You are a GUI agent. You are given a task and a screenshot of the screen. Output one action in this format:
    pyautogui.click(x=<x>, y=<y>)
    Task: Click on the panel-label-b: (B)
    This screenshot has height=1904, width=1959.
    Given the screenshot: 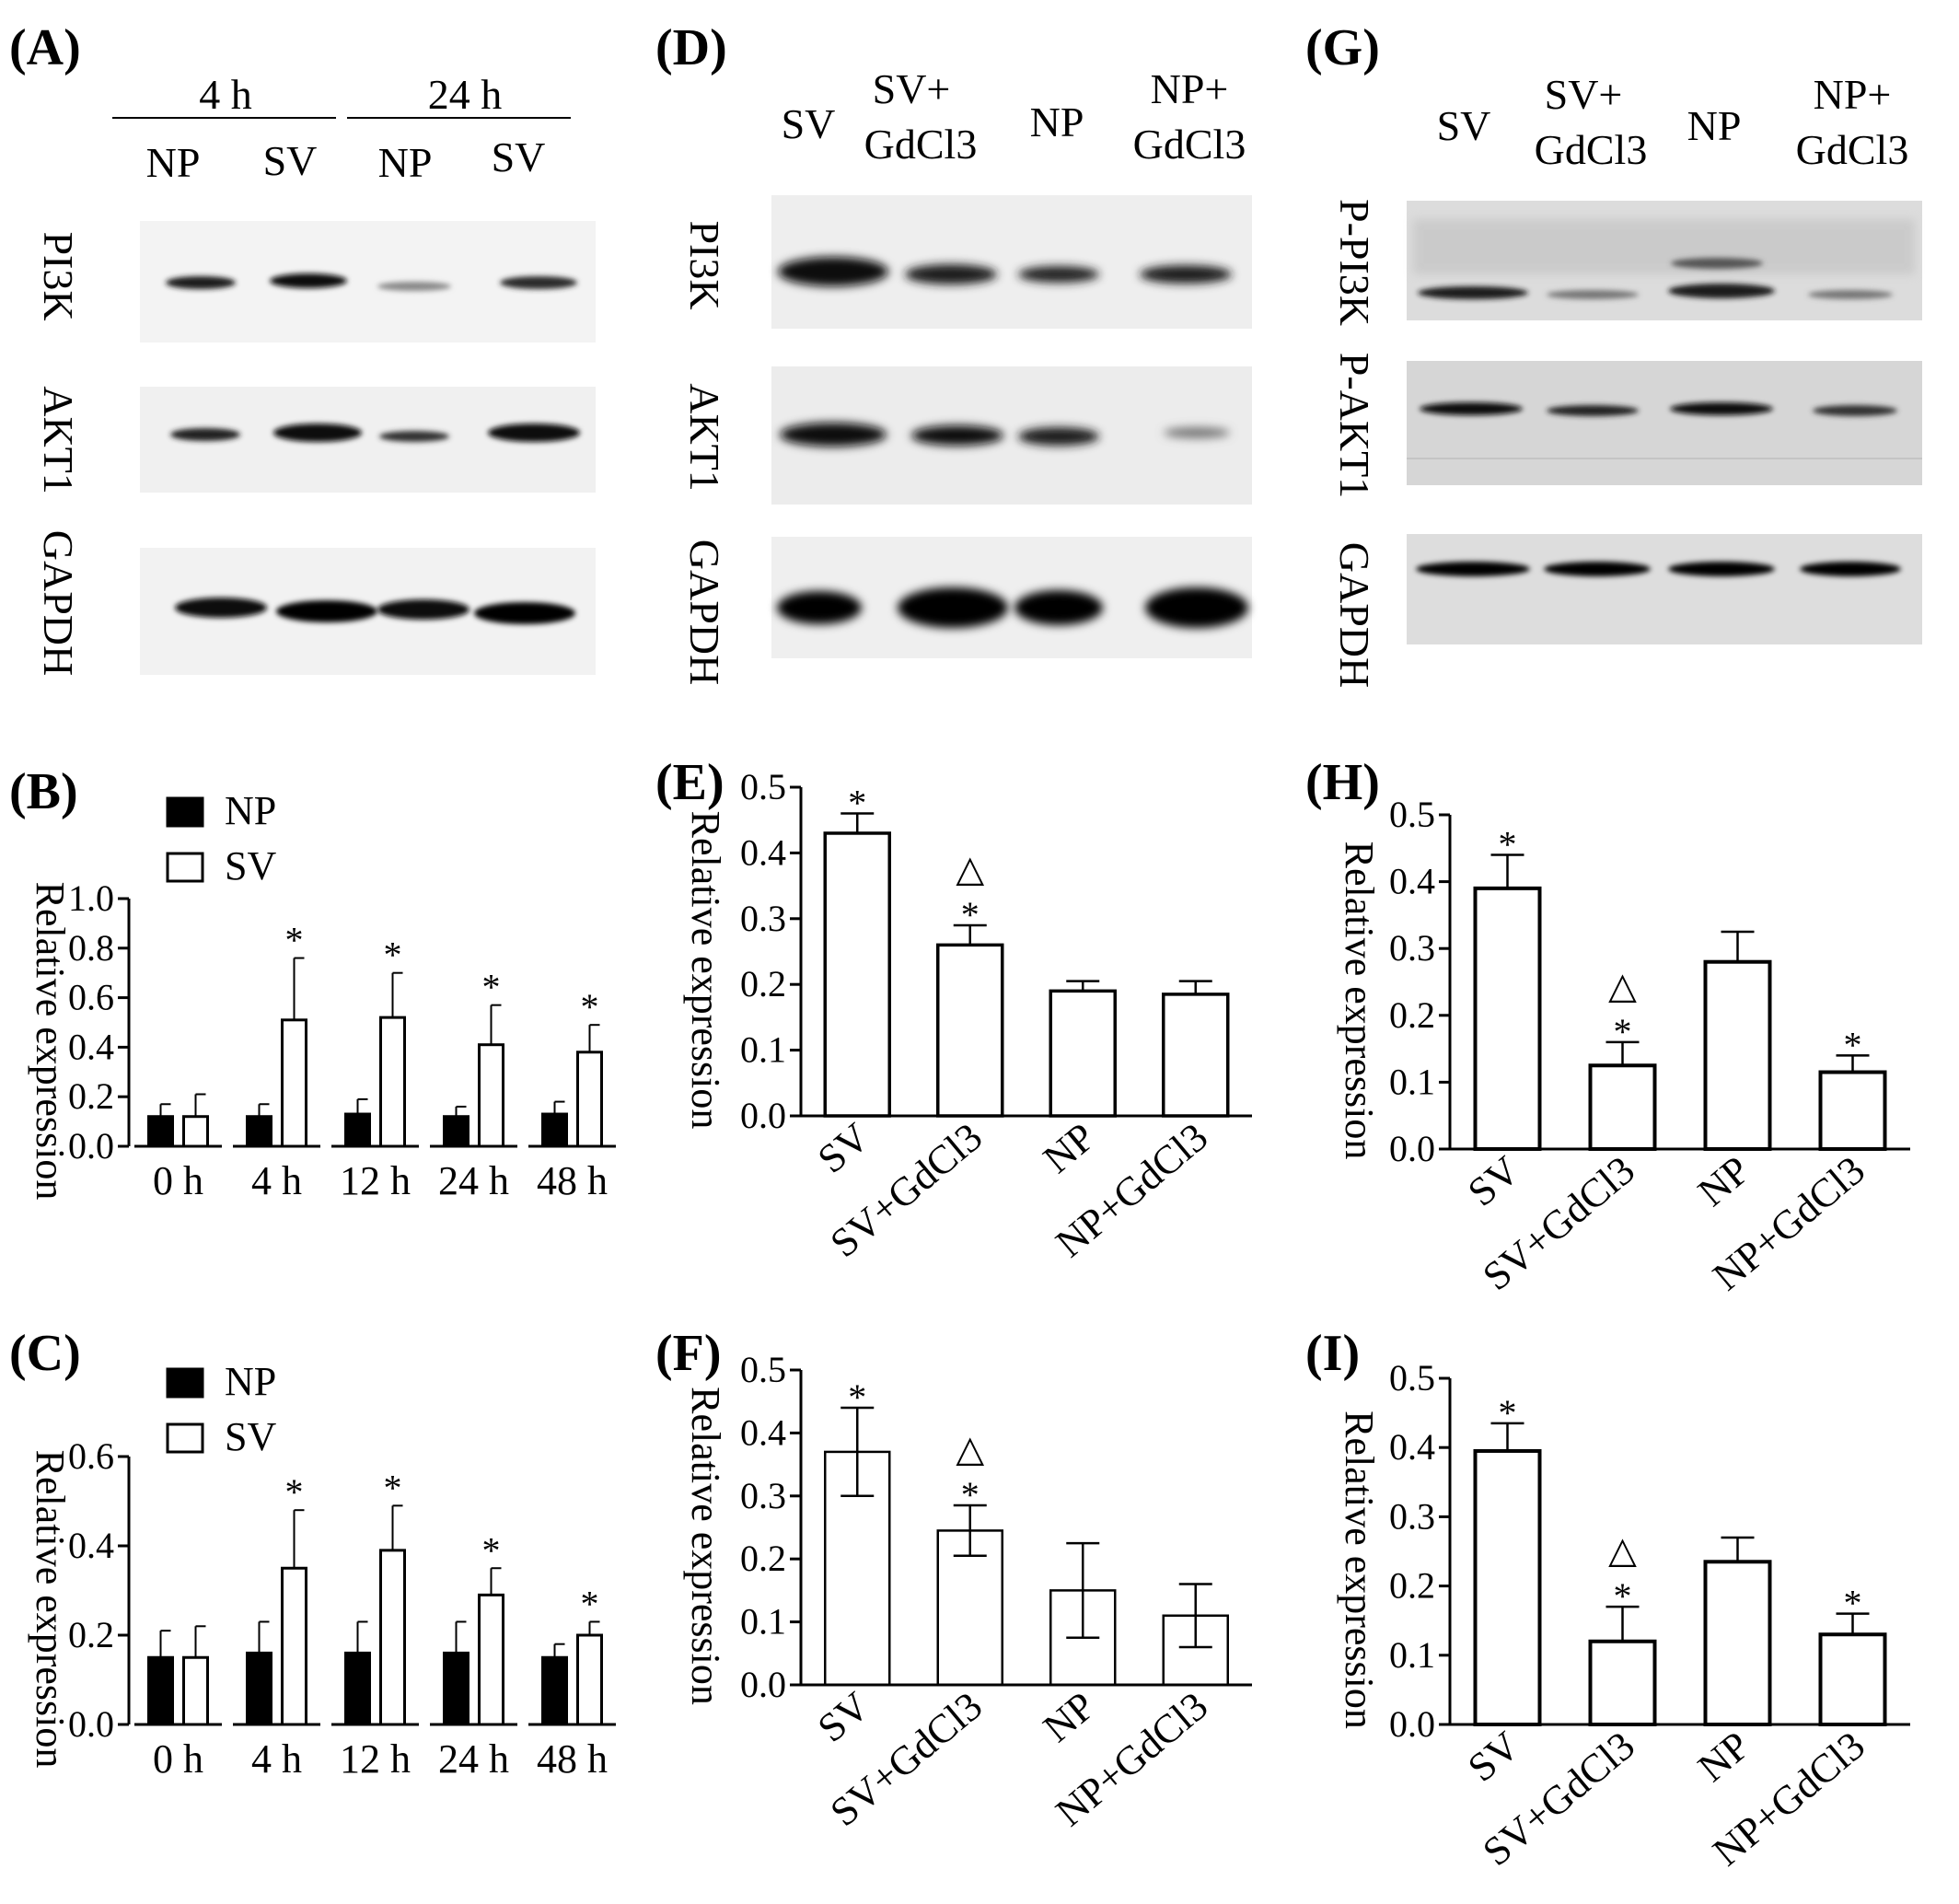 What is the action you would take?
    pyautogui.click(x=43, y=791)
    